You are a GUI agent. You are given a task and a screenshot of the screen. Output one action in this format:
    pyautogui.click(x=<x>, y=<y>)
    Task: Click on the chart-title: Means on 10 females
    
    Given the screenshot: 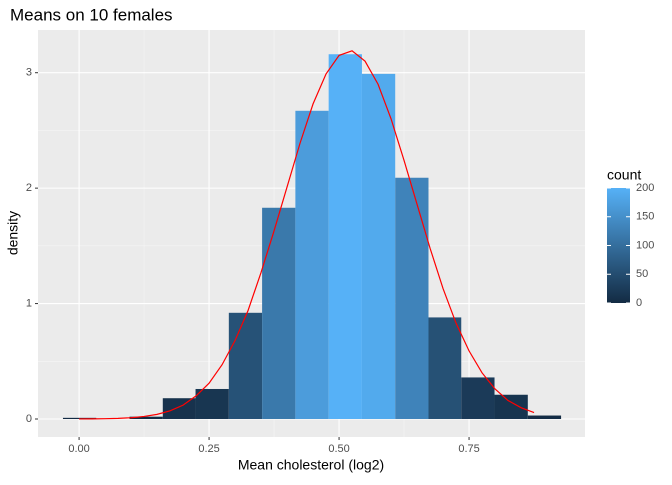 What is the action you would take?
    pyautogui.click(x=91, y=14)
    